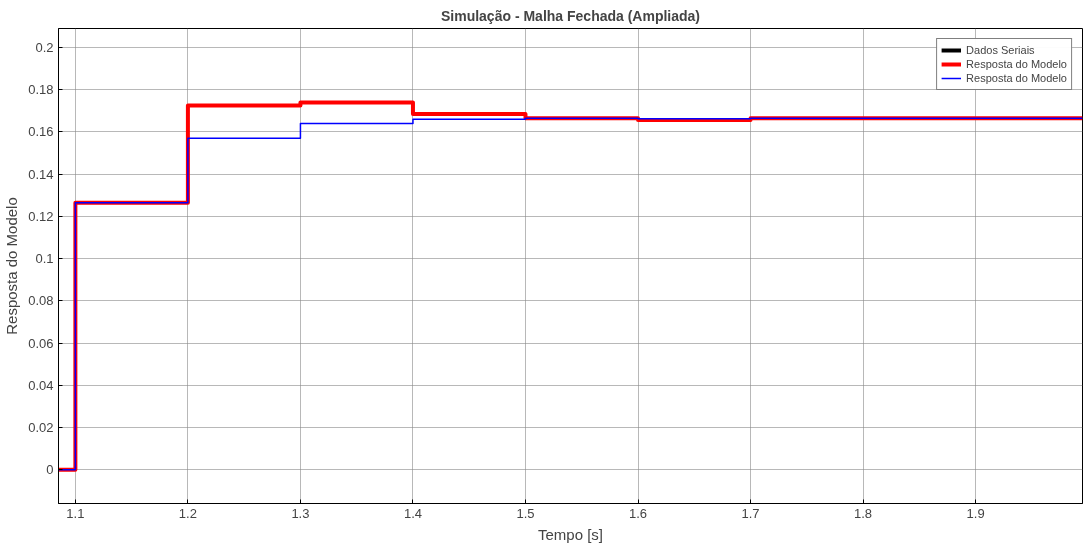 This screenshot has height=545, width=1084. I want to click on y-axis-title: Resposta do Modelo, so click(12, 266).